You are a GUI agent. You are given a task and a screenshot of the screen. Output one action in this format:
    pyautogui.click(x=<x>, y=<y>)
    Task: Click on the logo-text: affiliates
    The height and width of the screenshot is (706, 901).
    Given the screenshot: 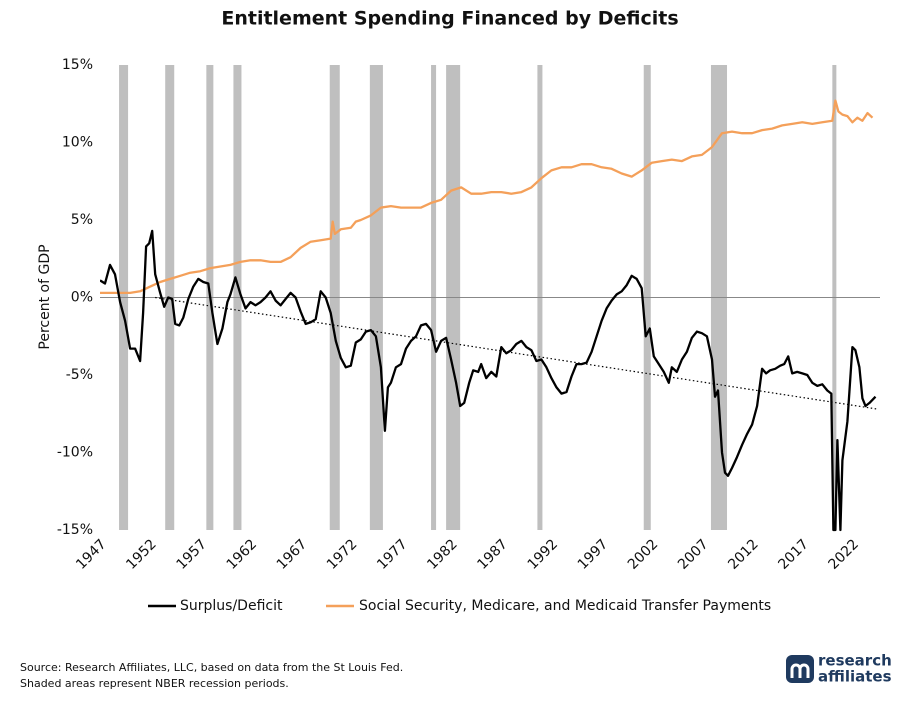 What is the action you would take?
    pyautogui.click(x=855, y=677)
    